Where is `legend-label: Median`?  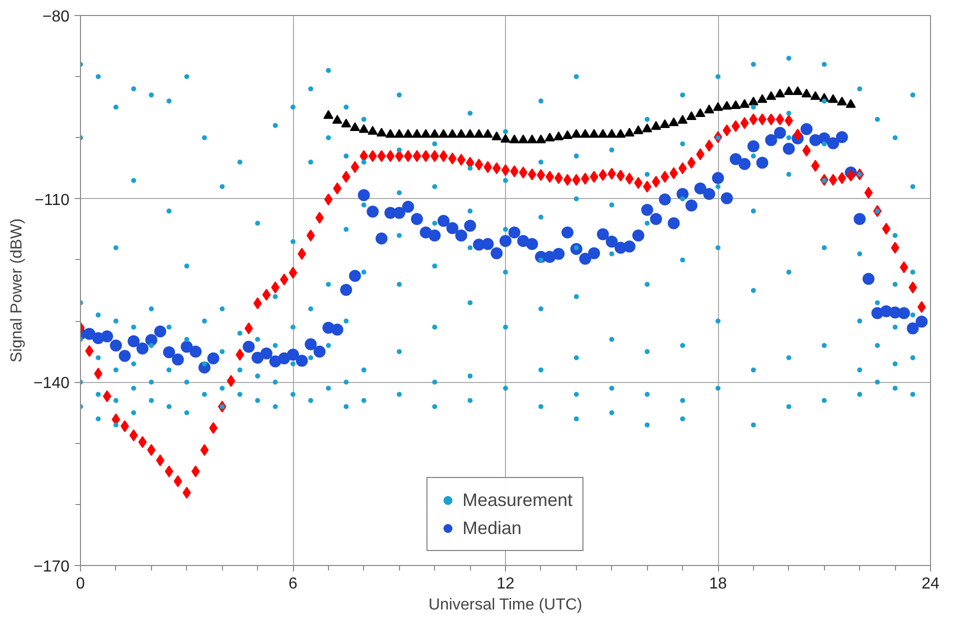 legend-label: Median is located at coordinates (492, 528).